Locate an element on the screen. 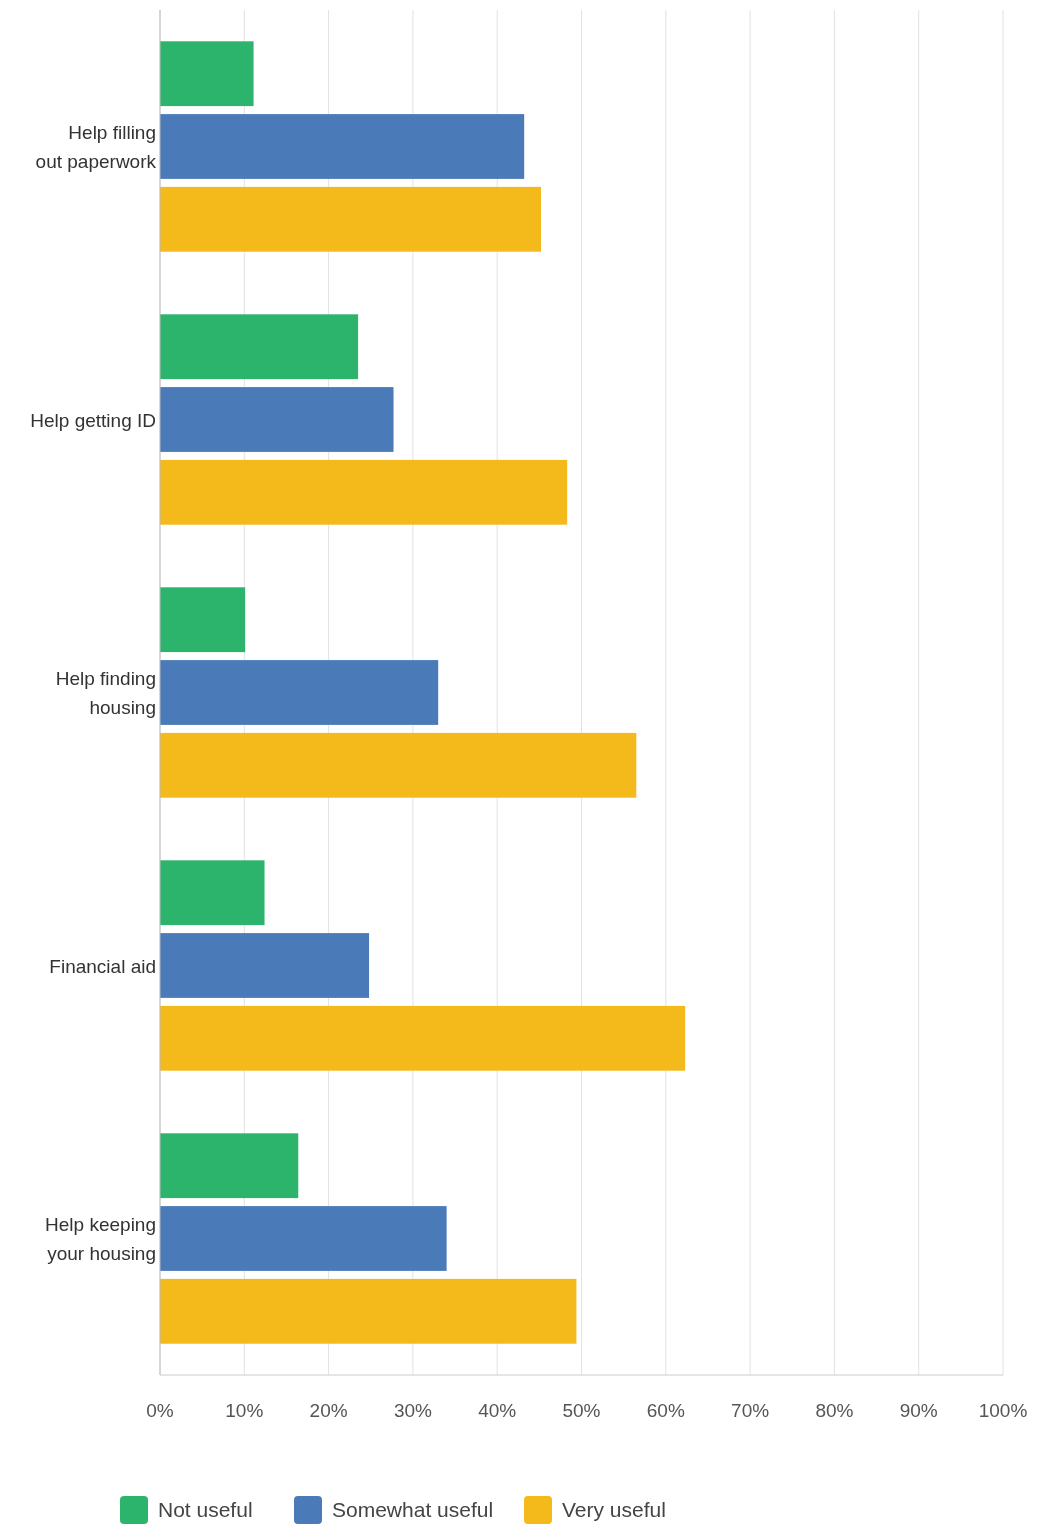  y-tick-label: Help getting ID is located at coordinates (93, 420).